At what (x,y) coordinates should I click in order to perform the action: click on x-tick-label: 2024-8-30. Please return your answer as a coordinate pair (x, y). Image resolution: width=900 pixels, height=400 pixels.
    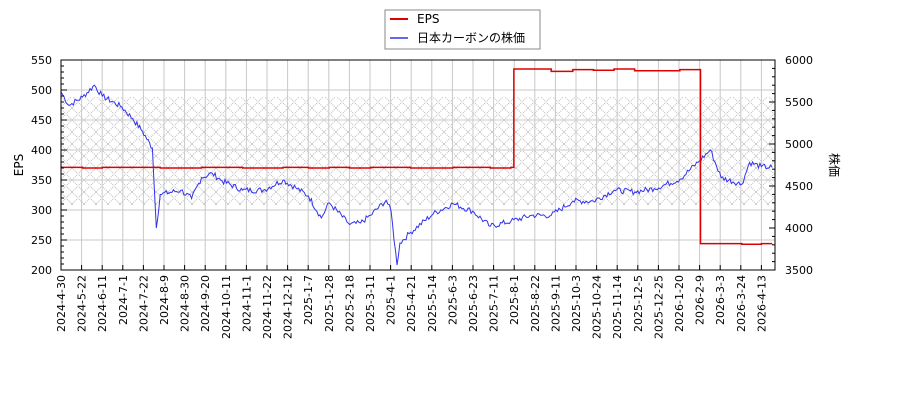
    Looking at the image, I should click on (185, 303).